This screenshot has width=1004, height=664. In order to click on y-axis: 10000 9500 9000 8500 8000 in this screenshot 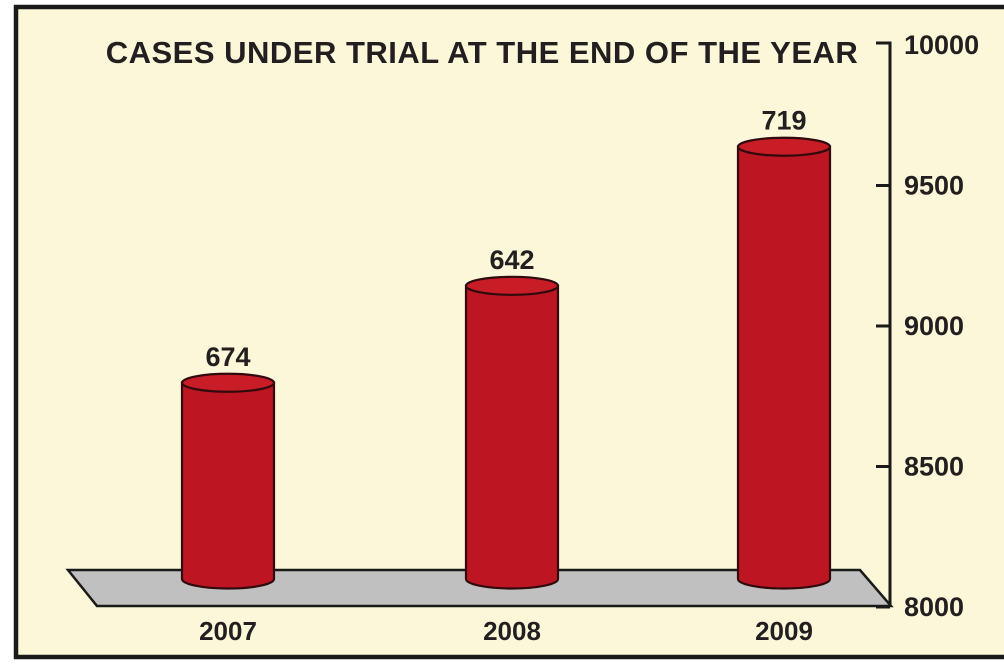, I will do `click(927, 326)`.